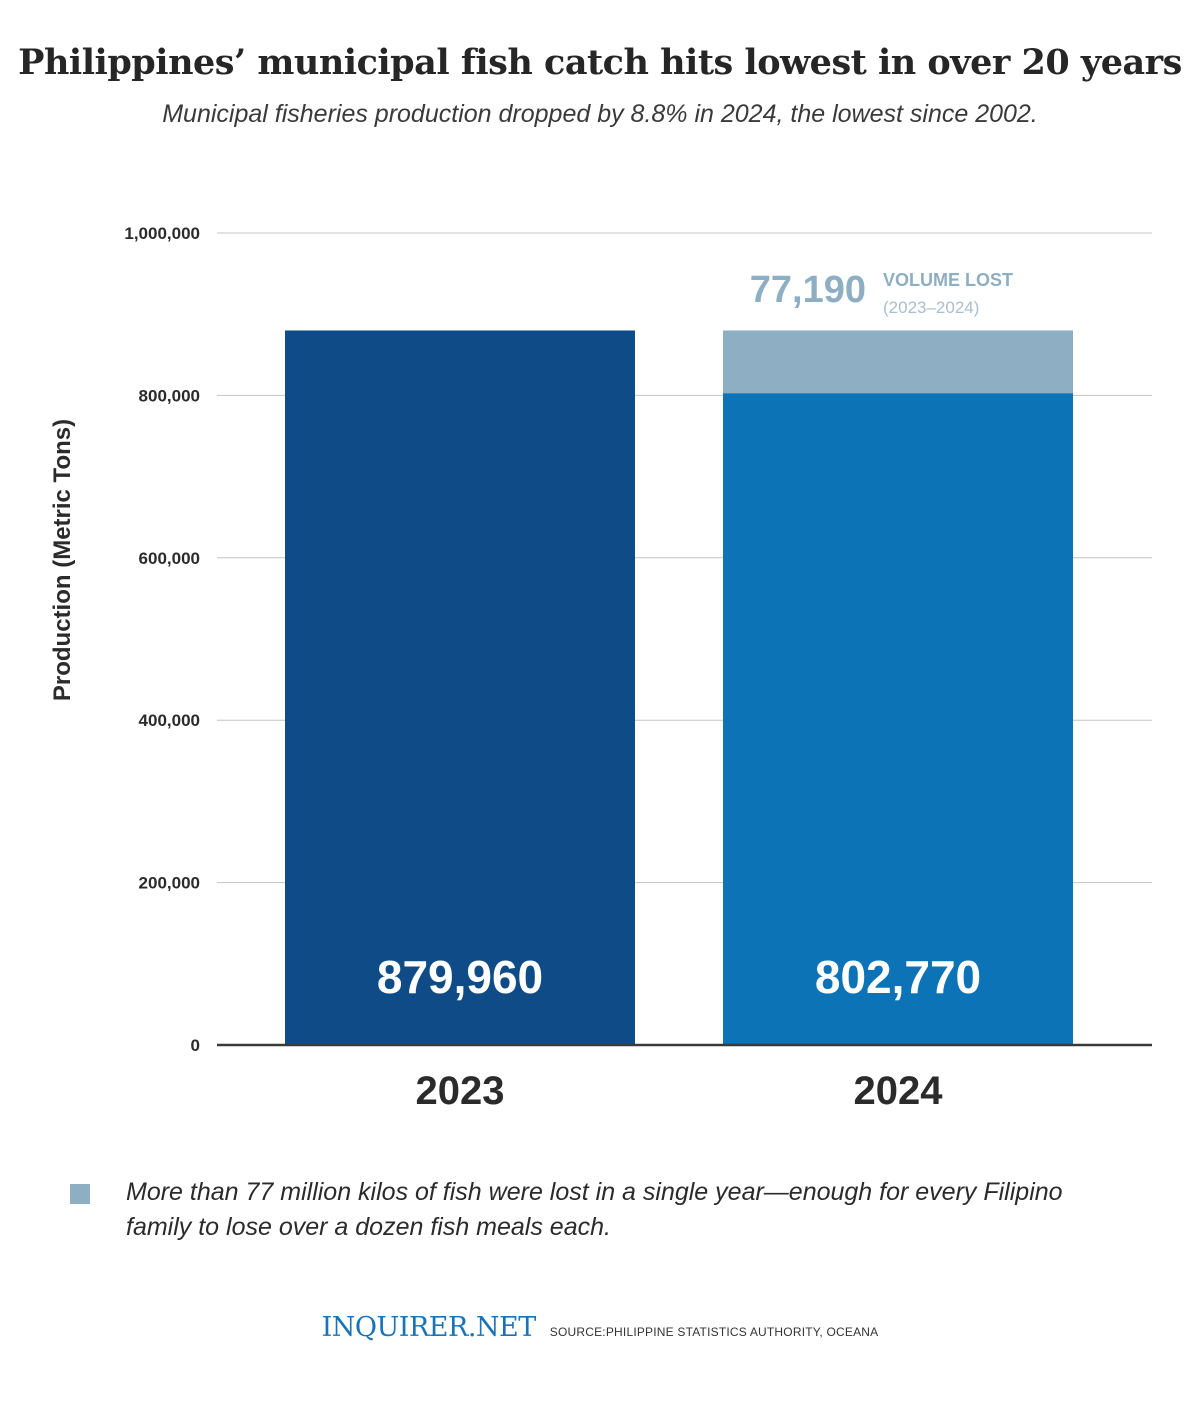  I want to click on bar-production-2024, so click(898, 719).